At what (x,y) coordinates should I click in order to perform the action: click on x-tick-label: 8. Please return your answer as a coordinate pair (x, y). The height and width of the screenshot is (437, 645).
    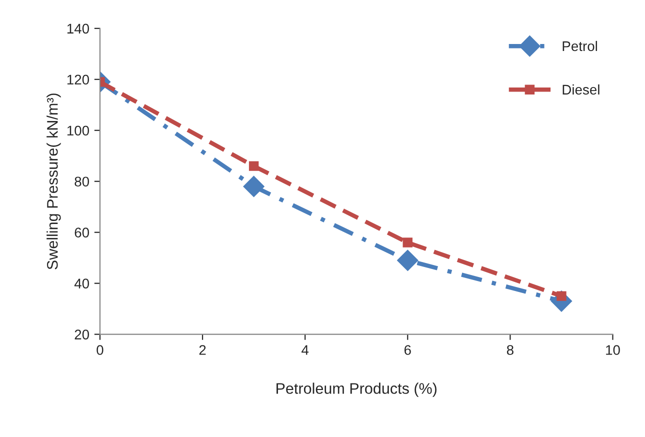
    Looking at the image, I should click on (510, 350).